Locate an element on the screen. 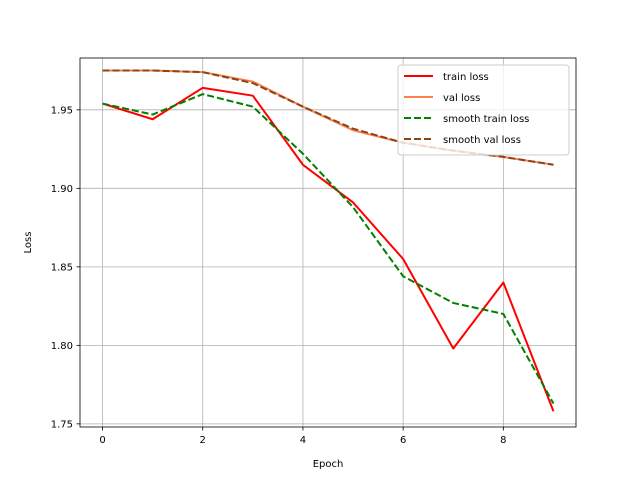 The image size is (640, 480). y-tick-label: 1.80 is located at coordinates (62, 346).